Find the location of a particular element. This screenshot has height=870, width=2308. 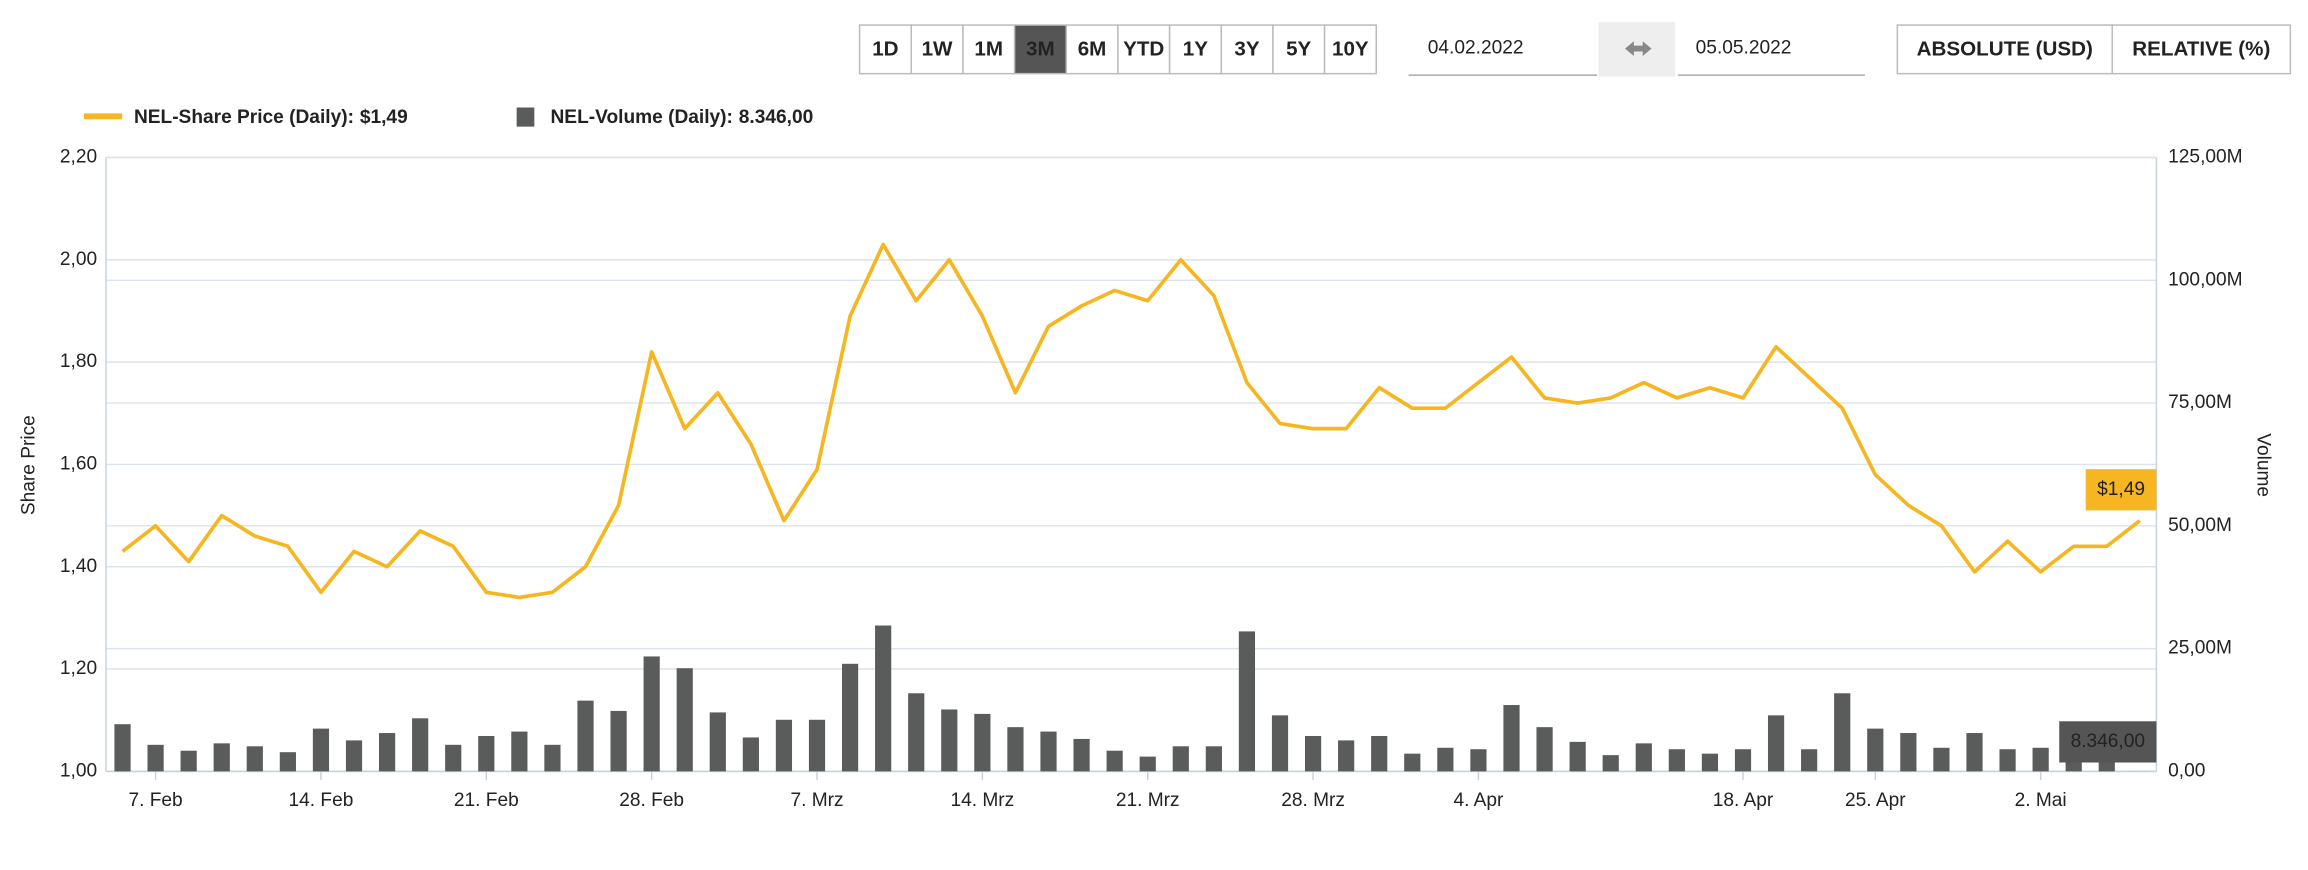

range-label: 1Y is located at coordinates (1195, 49).